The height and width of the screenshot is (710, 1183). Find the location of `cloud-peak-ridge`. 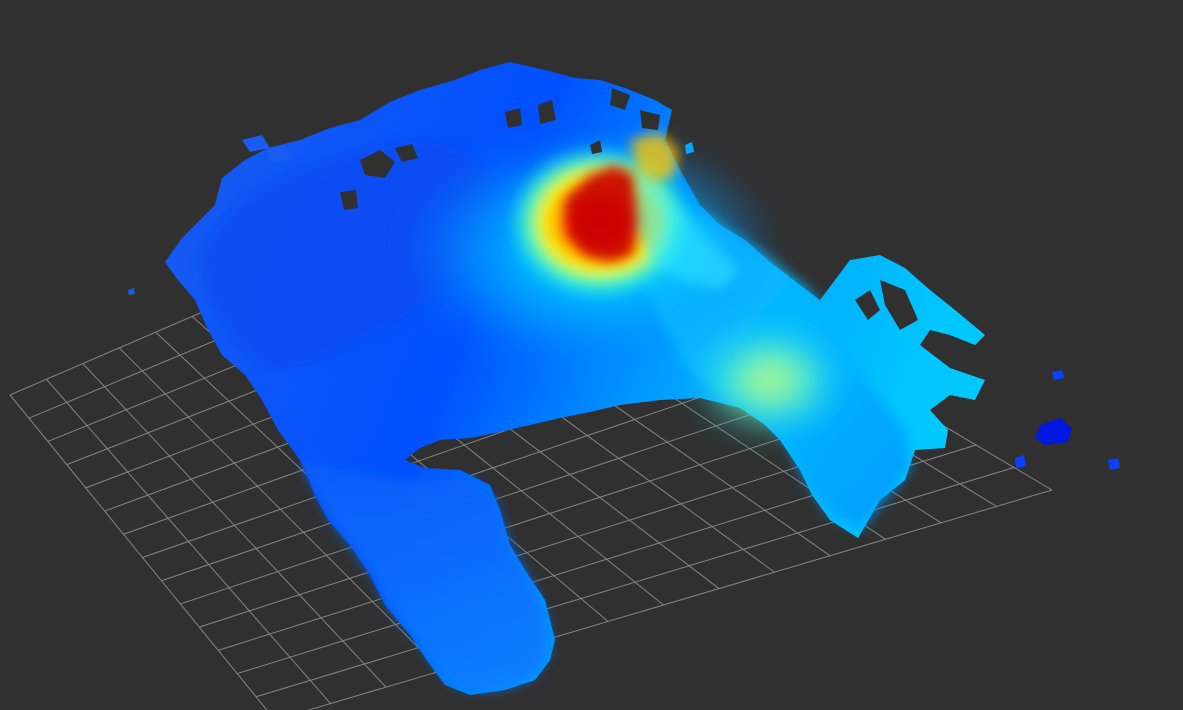

cloud-peak-ridge is located at coordinates (687, 230).